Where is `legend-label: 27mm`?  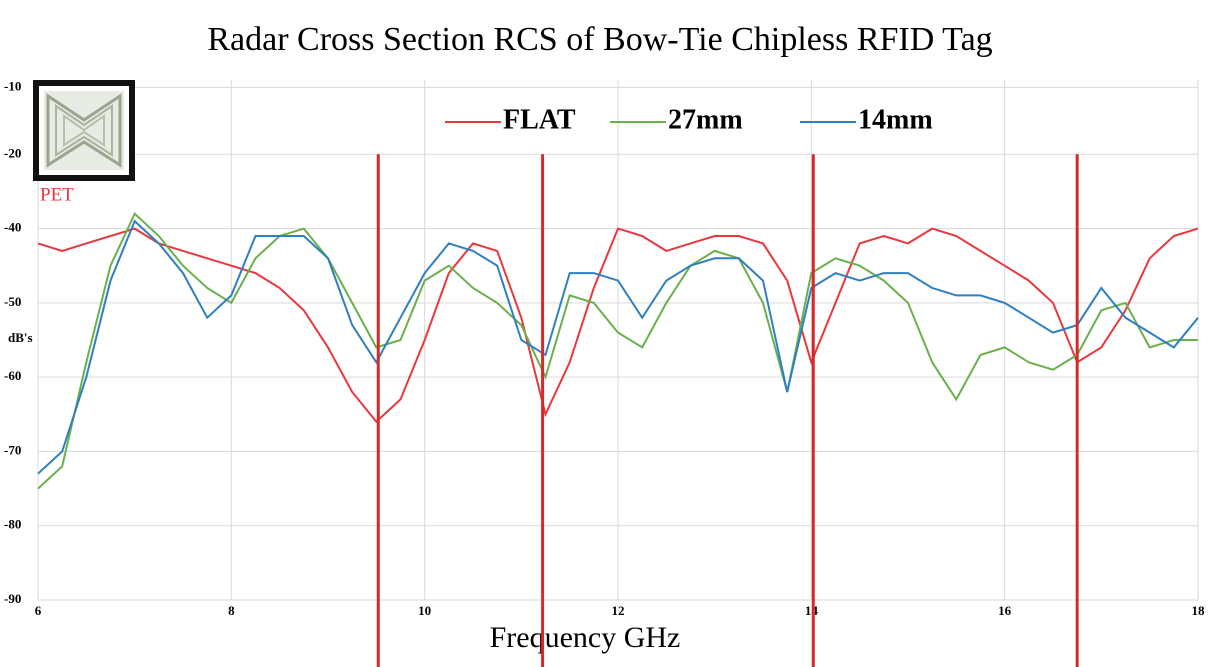
legend-label: 27mm is located at coordinates (705, 119).